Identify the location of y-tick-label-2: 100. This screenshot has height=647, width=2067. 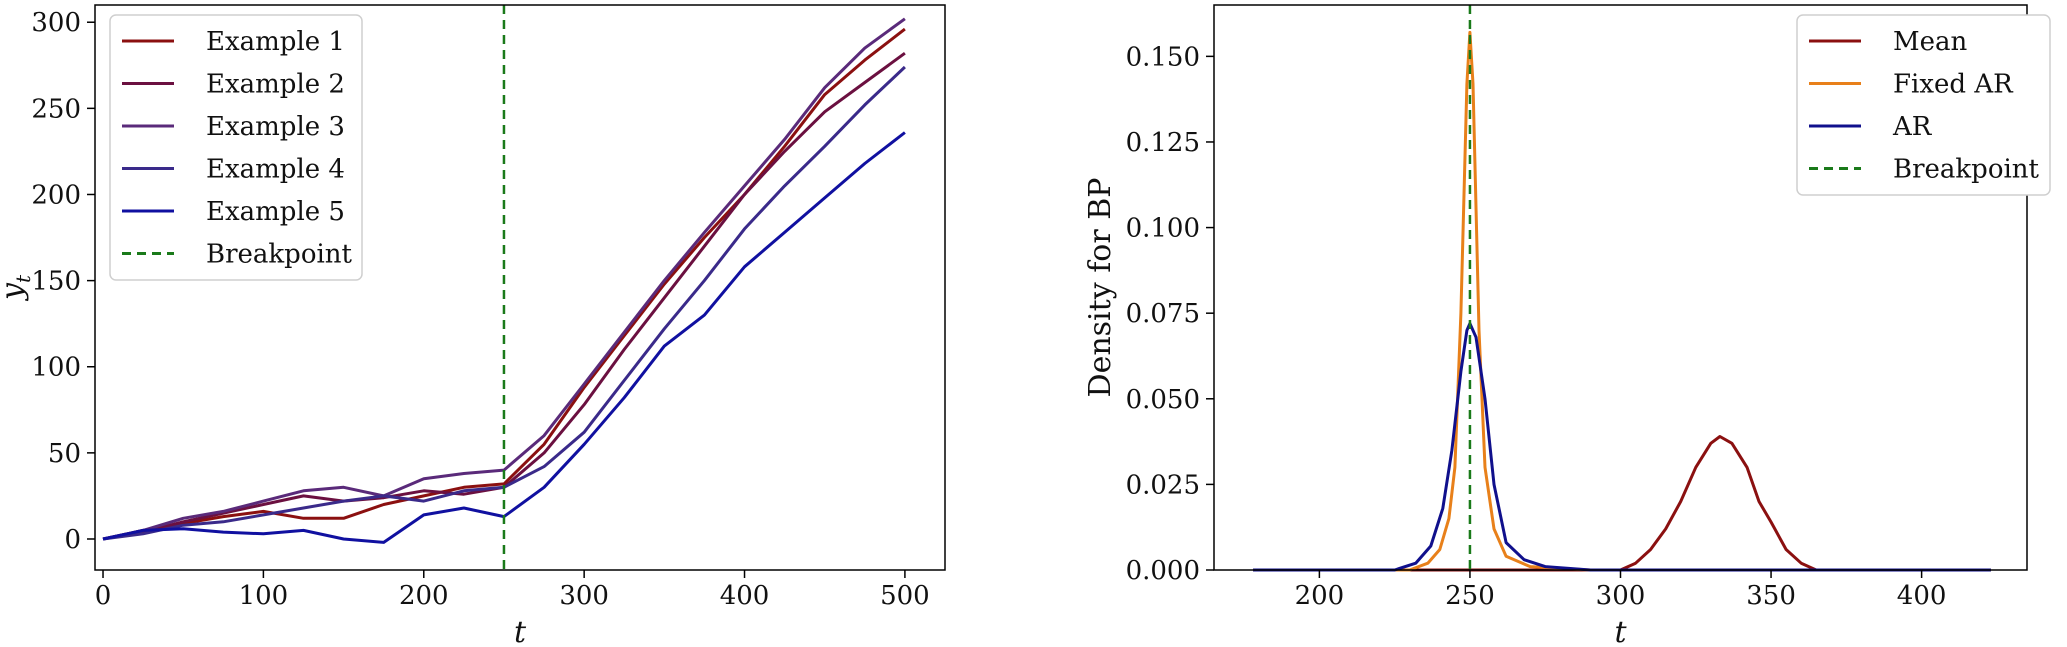
(56, 368).